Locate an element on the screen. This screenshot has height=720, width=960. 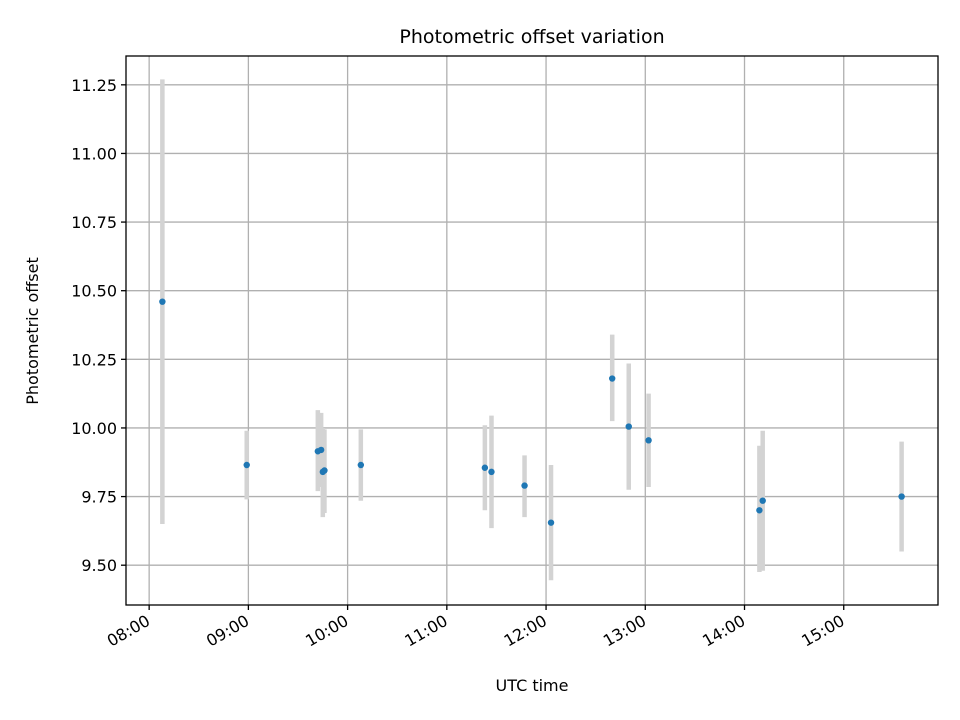
y-tick-label: 11.25 is located at coordinates (94, 85).